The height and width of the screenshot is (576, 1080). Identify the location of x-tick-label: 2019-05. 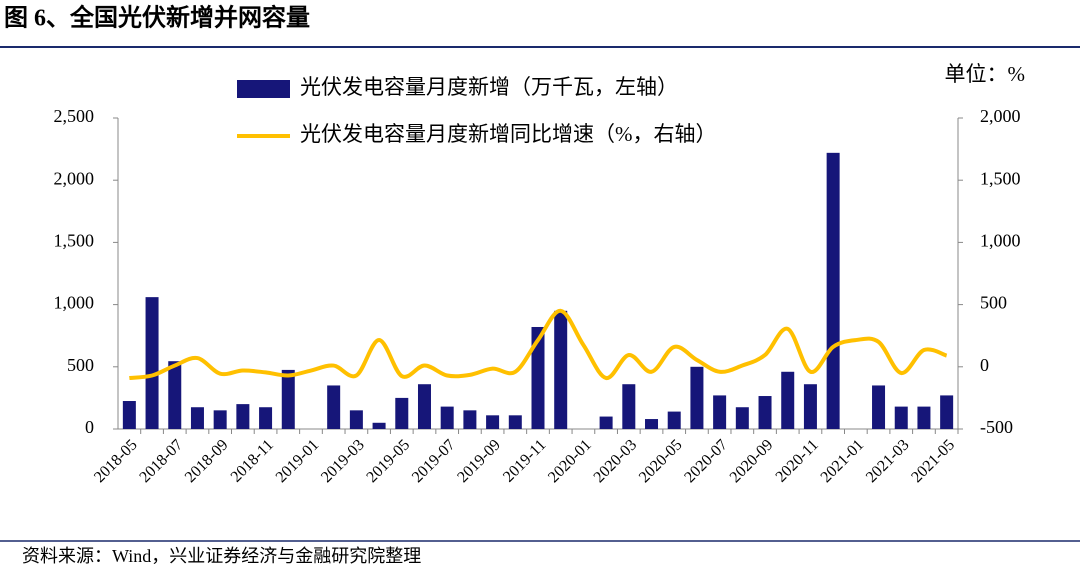
(388, 461).